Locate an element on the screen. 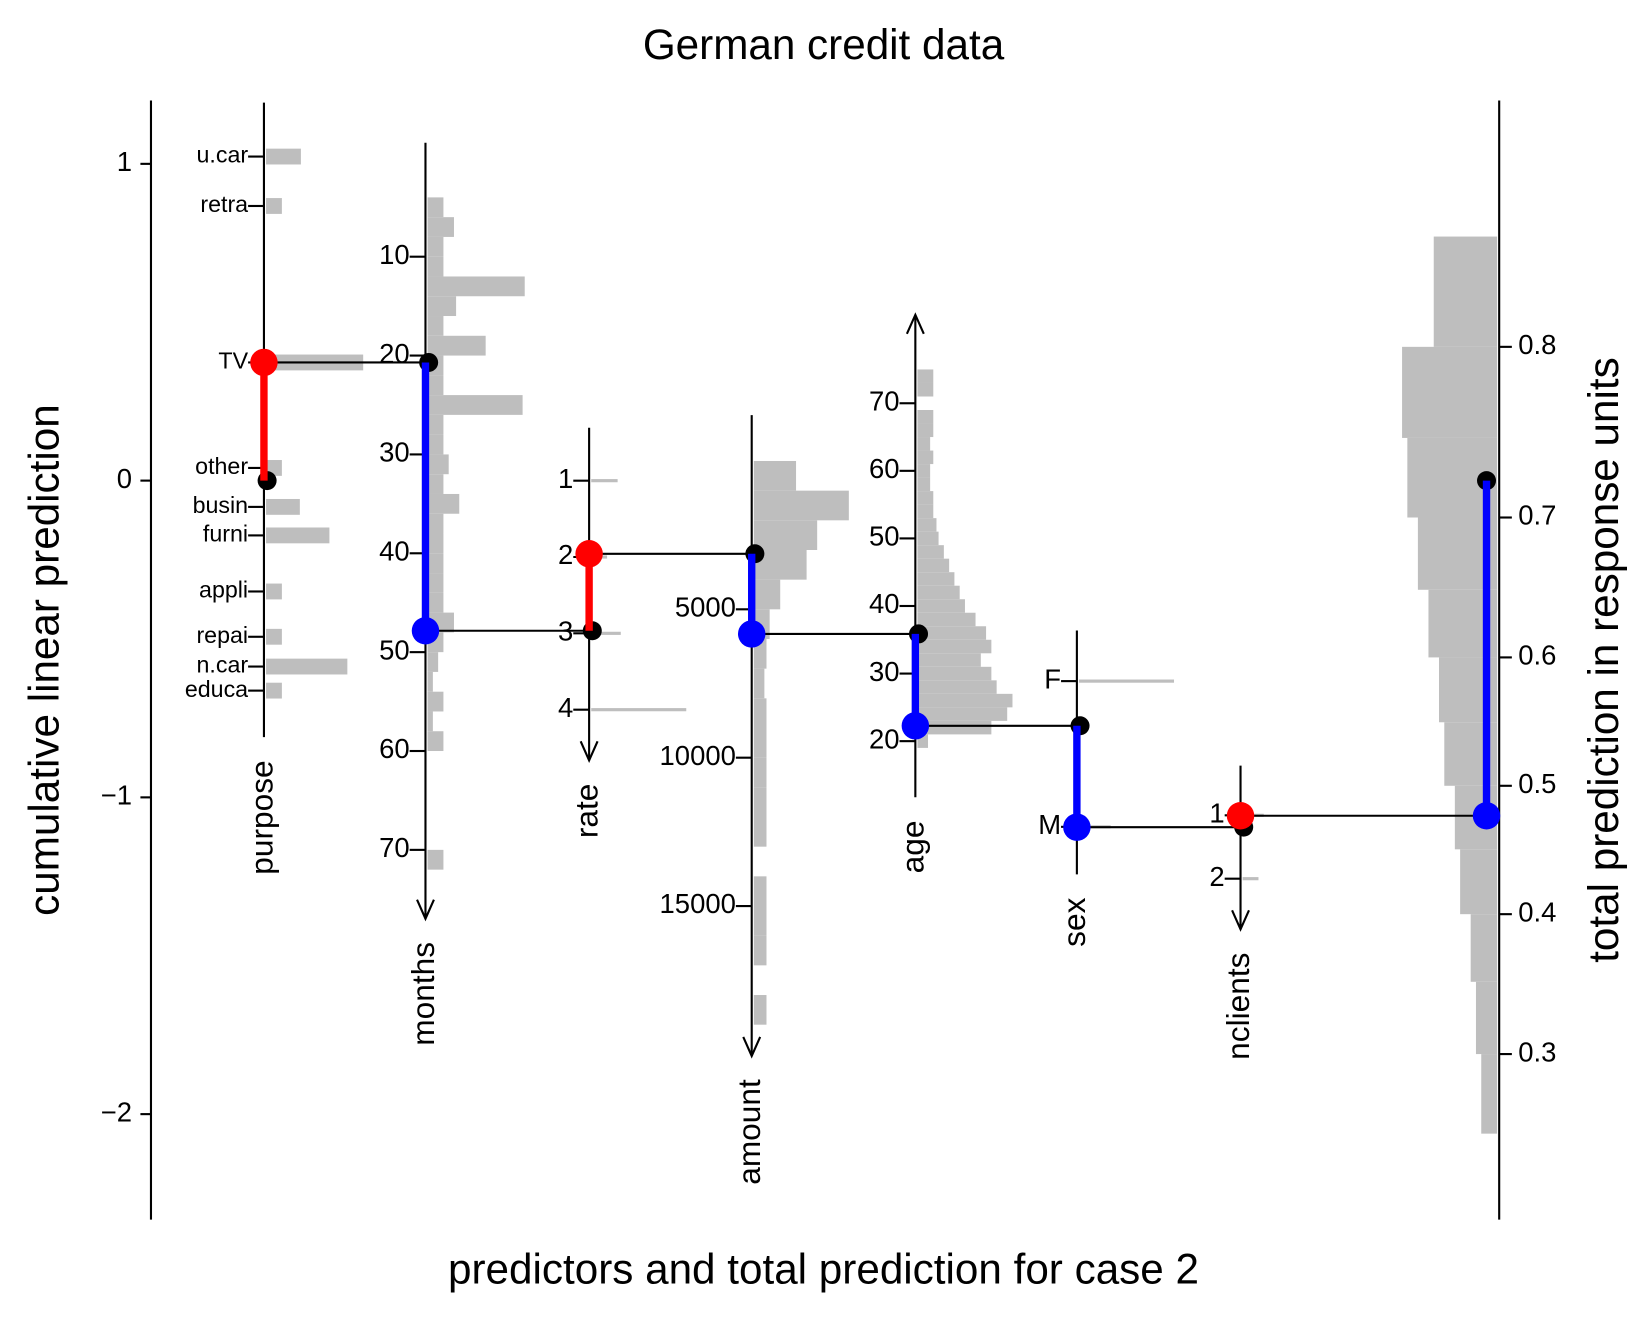  predictor-tick-label: 15000 is located at coordinates (698, 903).